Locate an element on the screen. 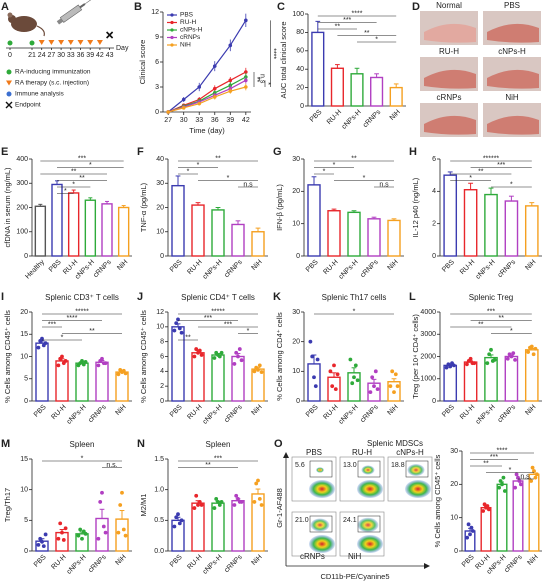 The height and width of the screenshot is (585, 546). panel-letter: O is located at coordinates (278, 444).